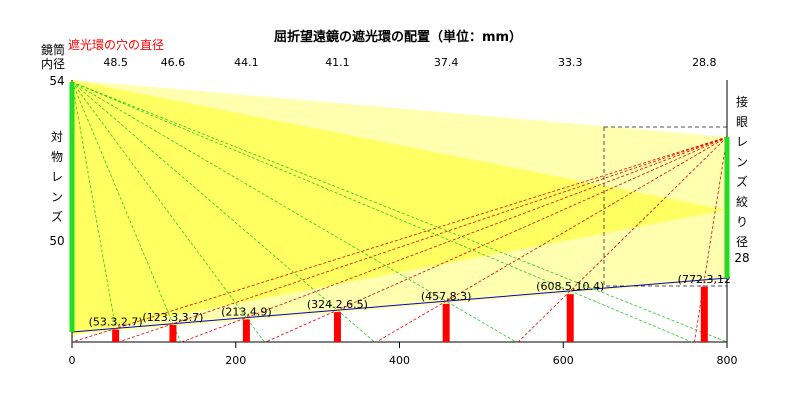 This screenshot has width=800, height=400. I want to click on x-tick-label: 200, so click(235, 360).